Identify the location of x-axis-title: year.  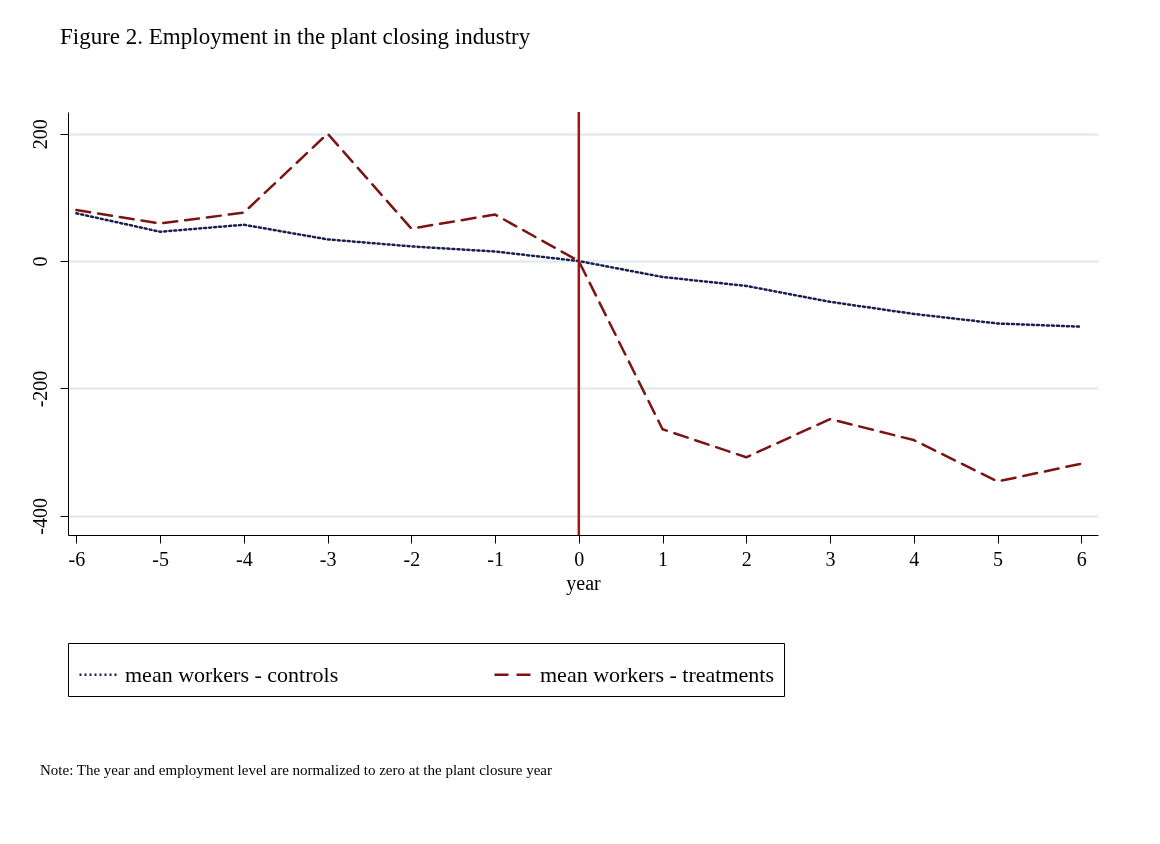
(584, 583).